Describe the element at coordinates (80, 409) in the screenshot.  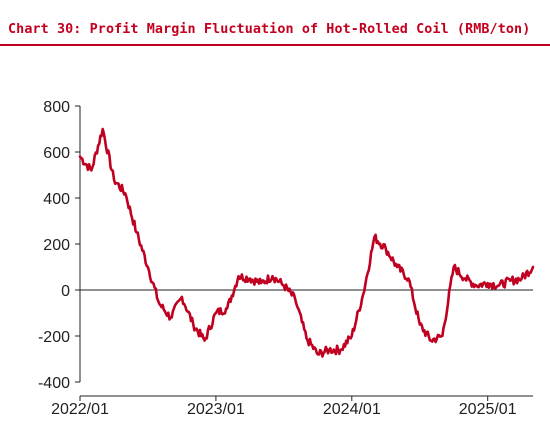
I see `x-tick-label: 2022/01` at that location.